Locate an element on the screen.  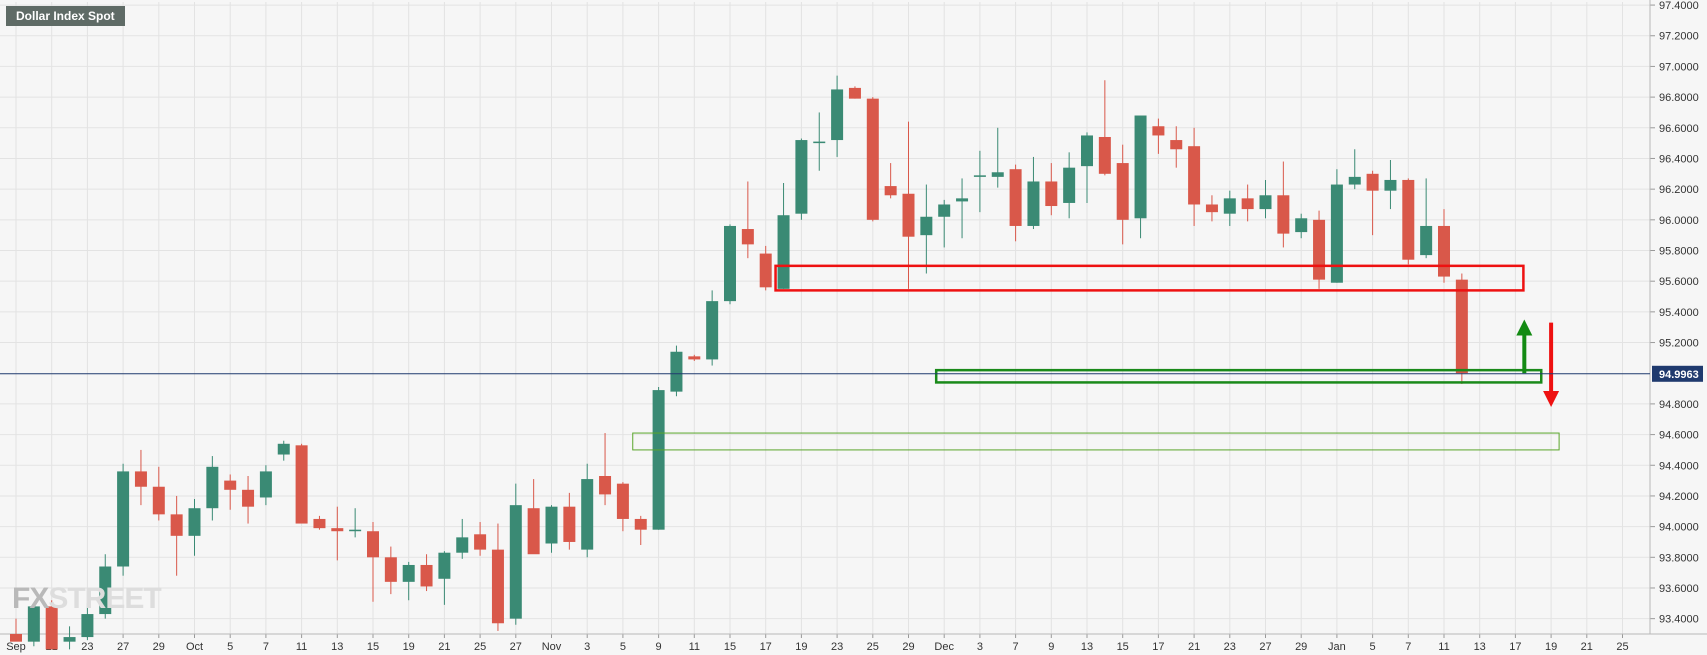
watermark-part2: STREET is located at coordinates (104, 598).